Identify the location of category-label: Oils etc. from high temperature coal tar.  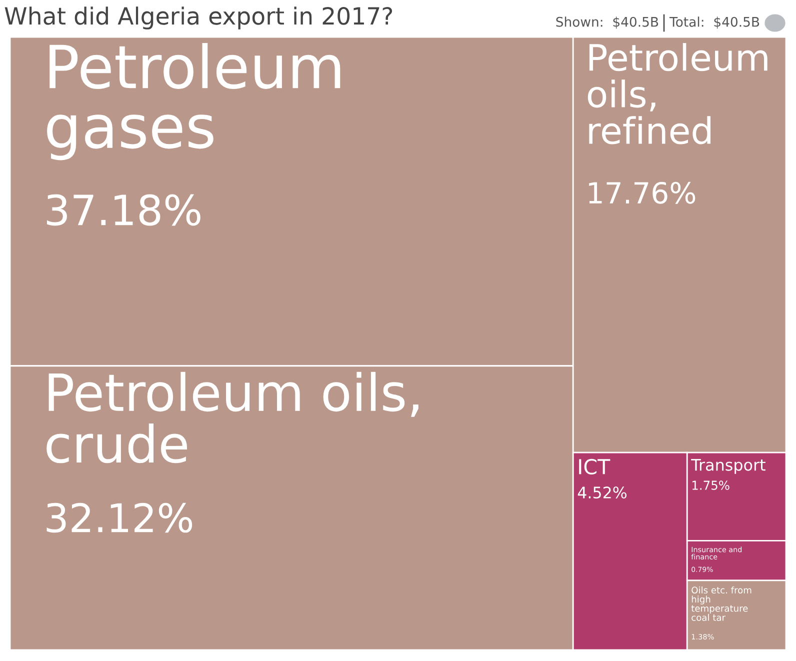
(721, 603).